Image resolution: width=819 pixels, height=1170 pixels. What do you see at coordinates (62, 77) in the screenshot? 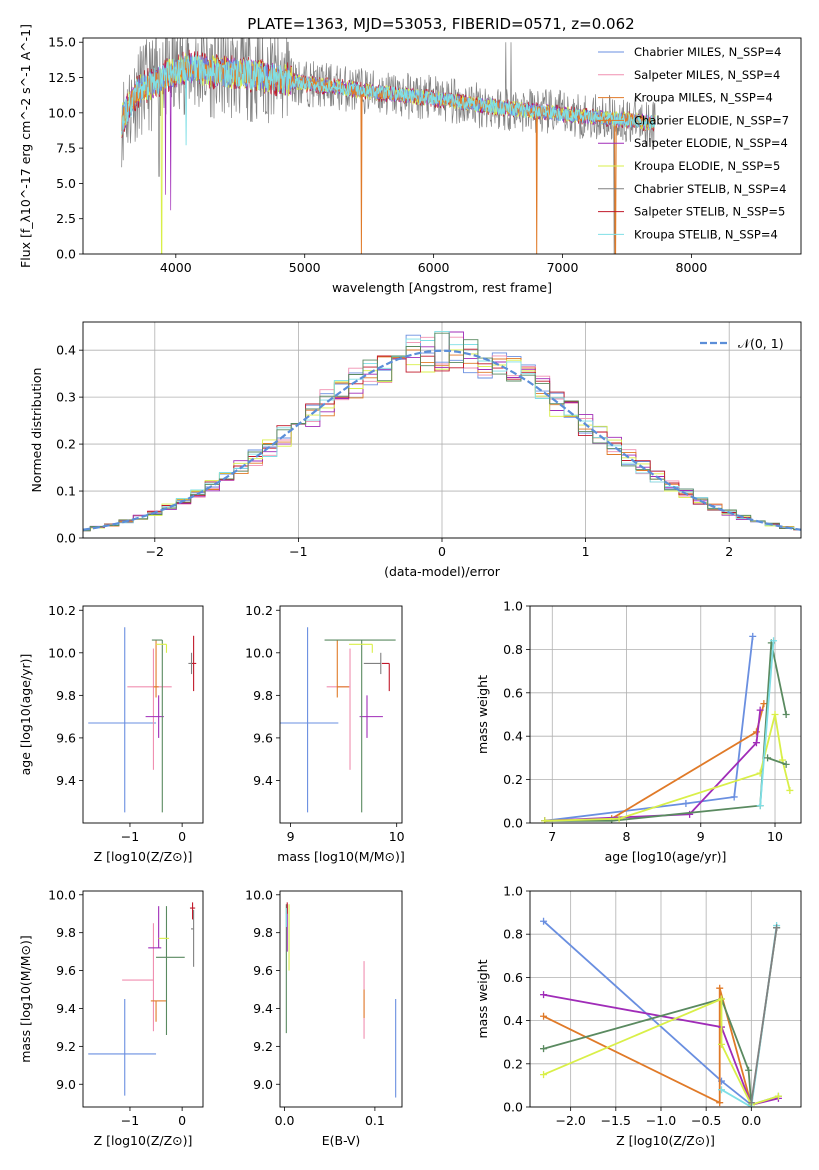
I see `y-tick-label: 12.5` at bounding box center [62, 77].